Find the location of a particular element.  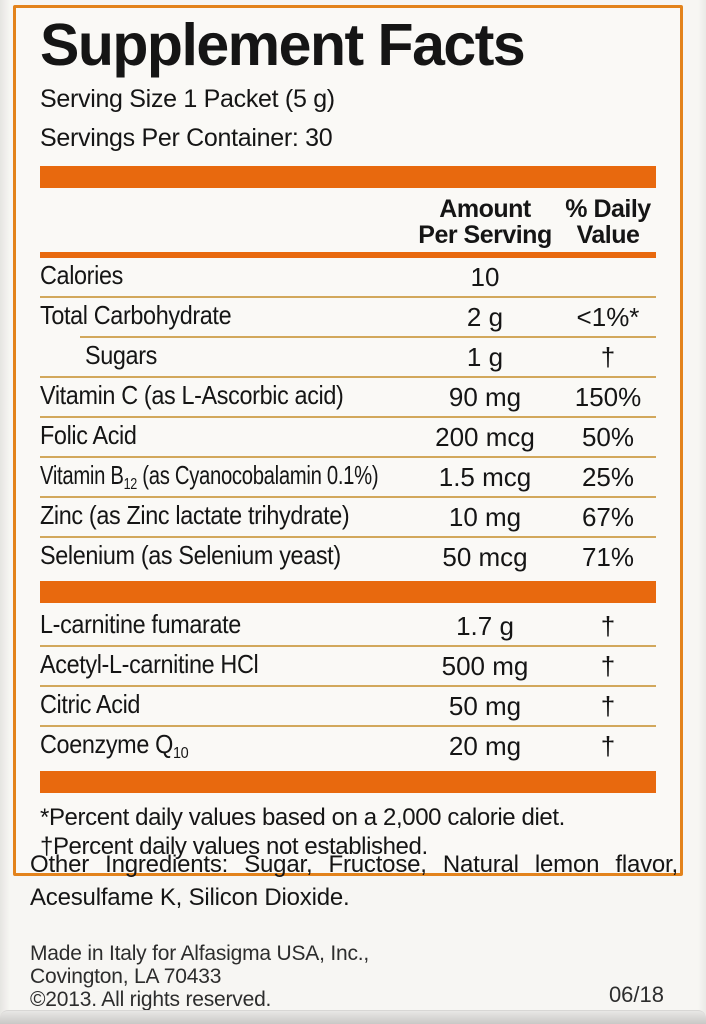

package-bottom-edge is located at coordinates (353, 1017).